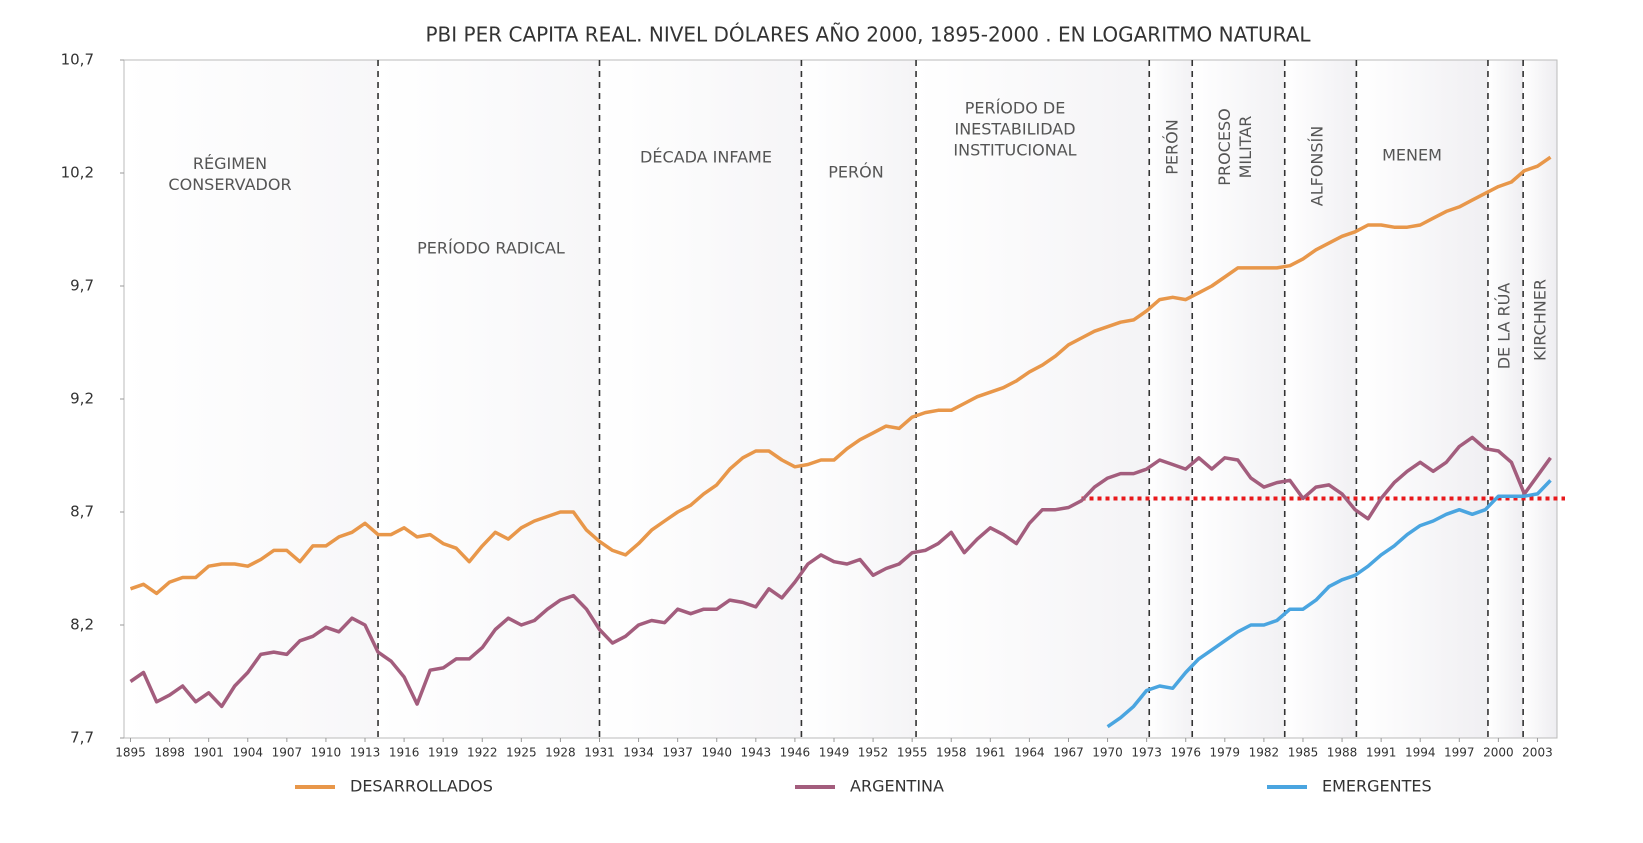  Describe the element at coordinates (229, 184) in the screenshot. I see `period-label: CONSERVADOR` at that location.